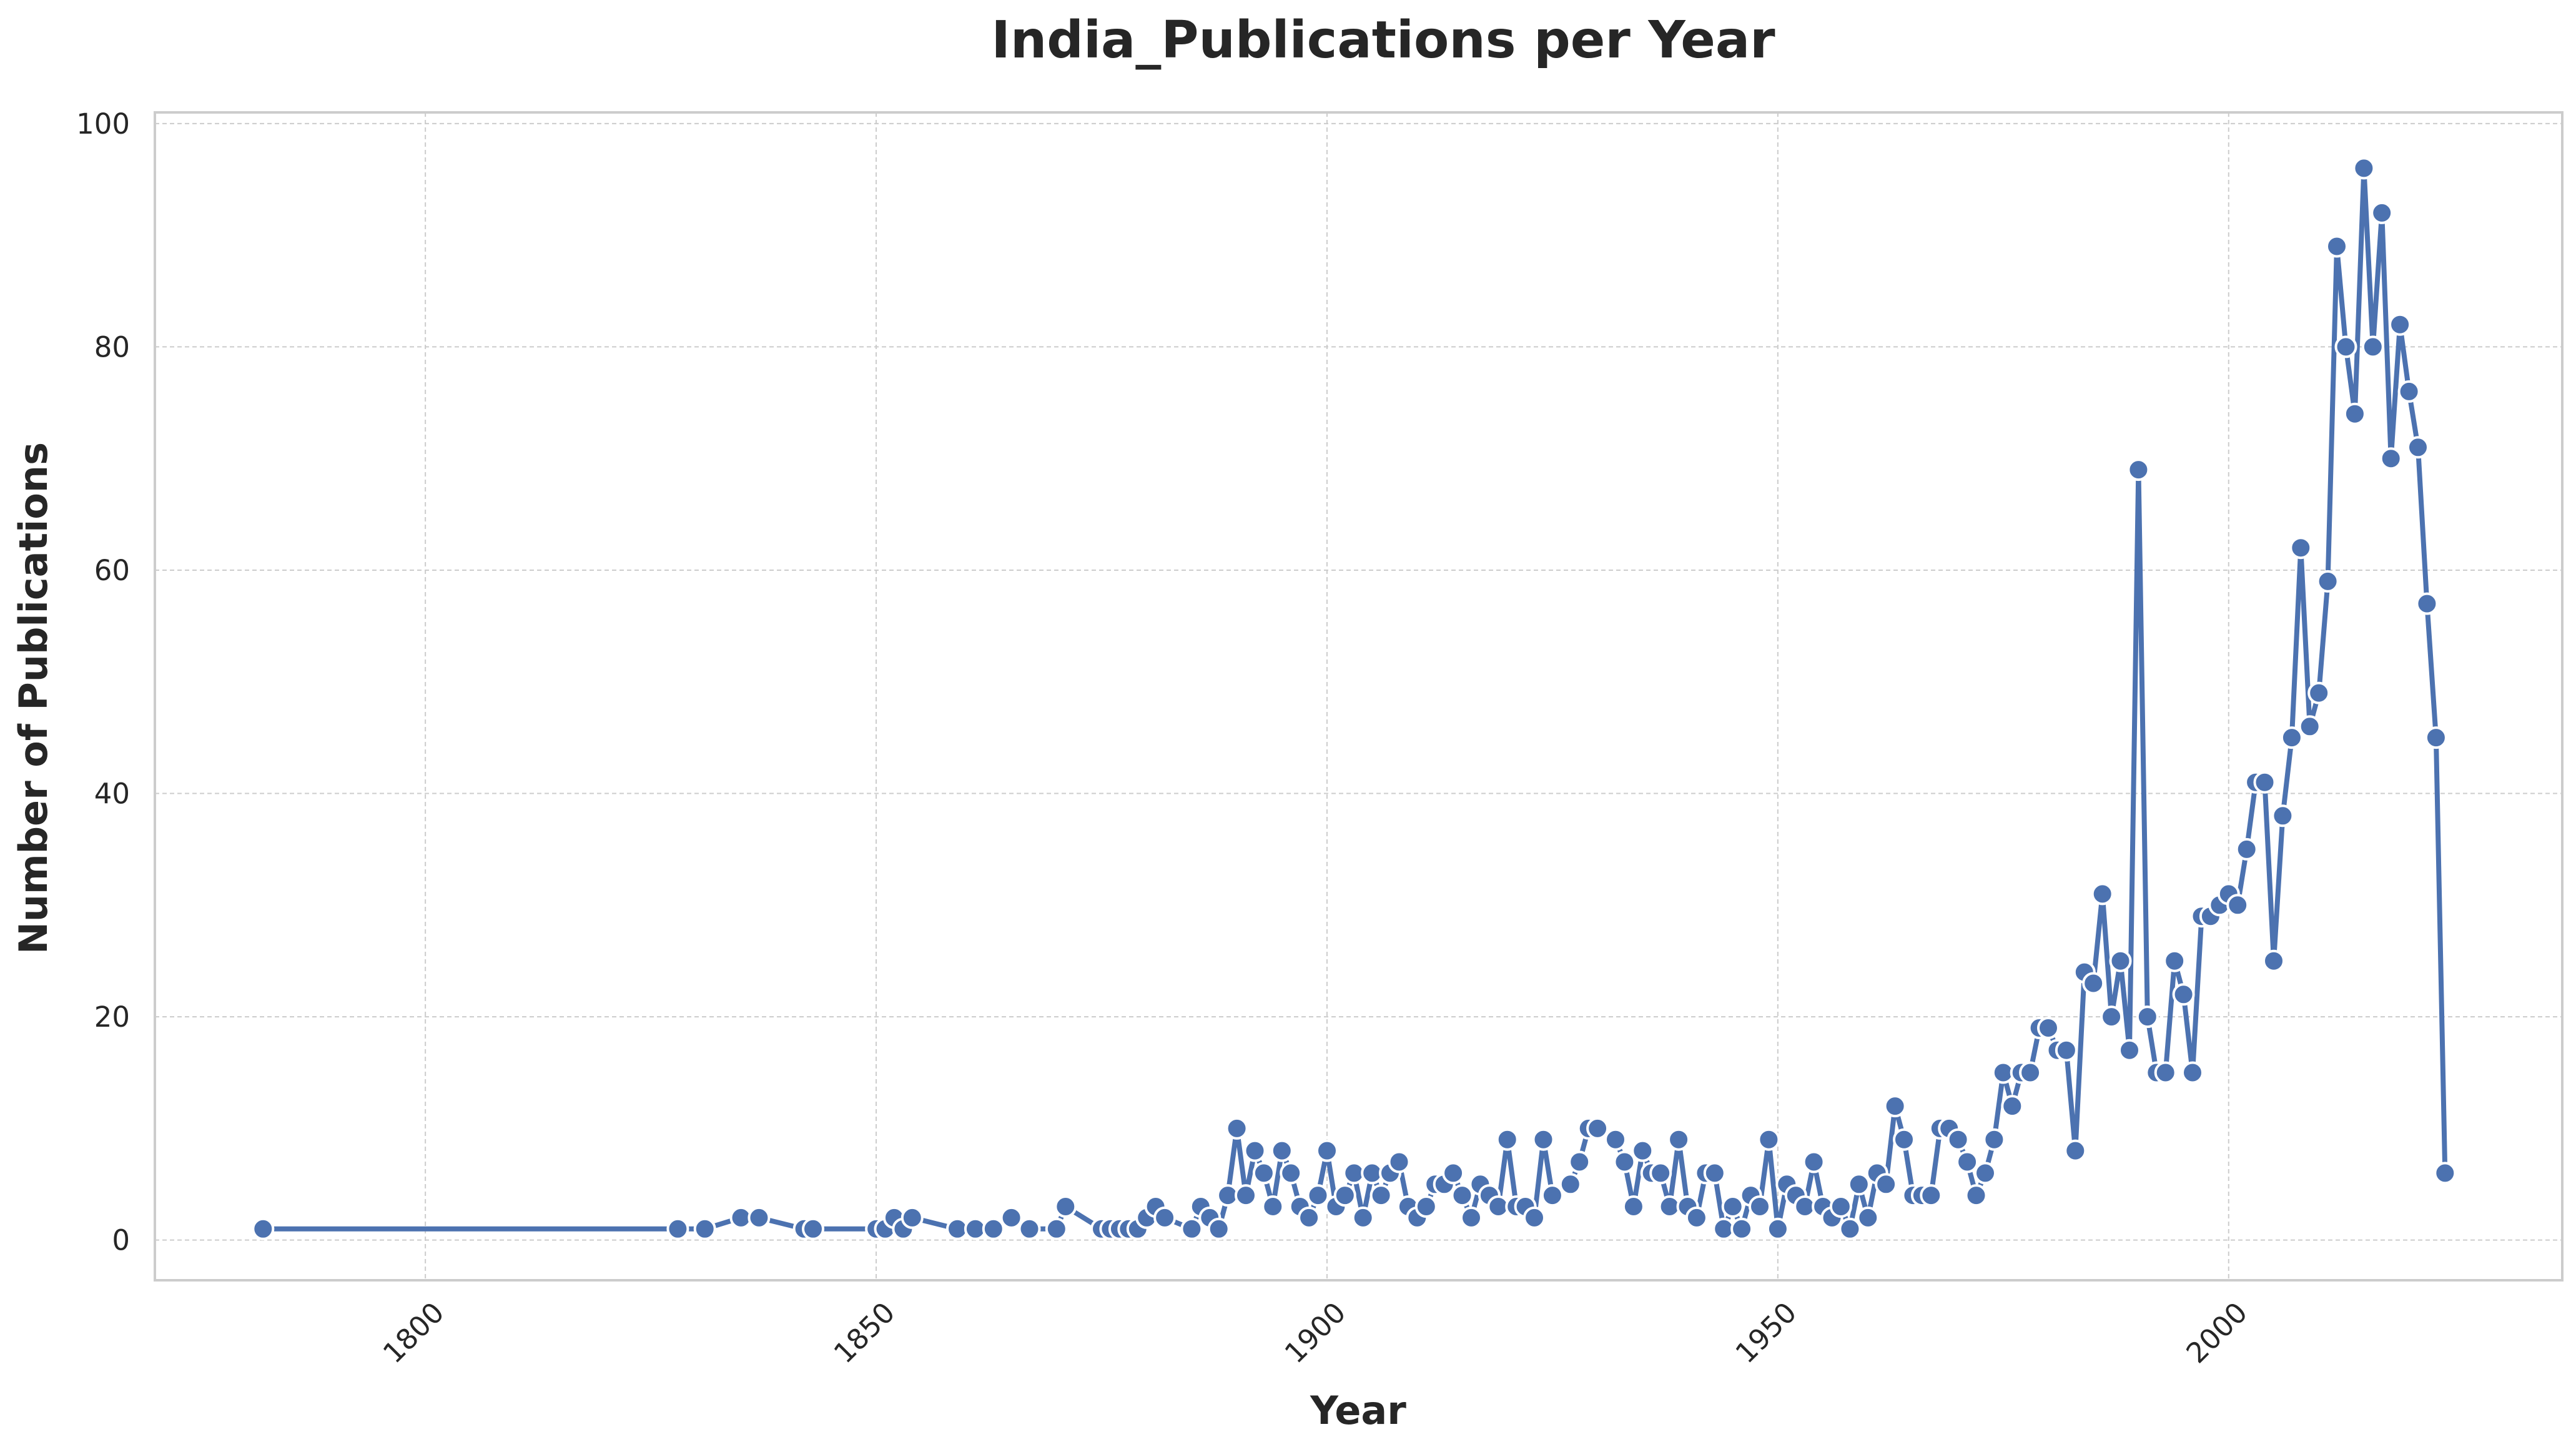 Image resolution: width=2576 pixels, height=1452 pixels. Describe the element at coordinates (1358, 1410) in the screenshot. I see `x-axis-label: Year` at that location.